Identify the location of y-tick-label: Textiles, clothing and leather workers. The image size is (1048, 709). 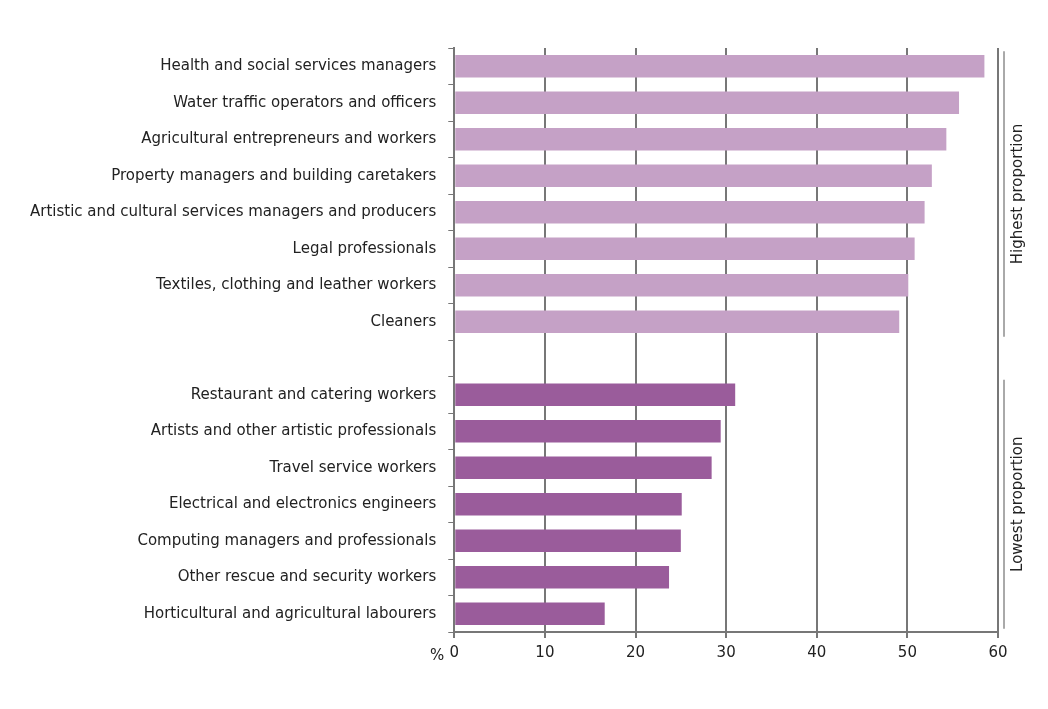
(295, 284).